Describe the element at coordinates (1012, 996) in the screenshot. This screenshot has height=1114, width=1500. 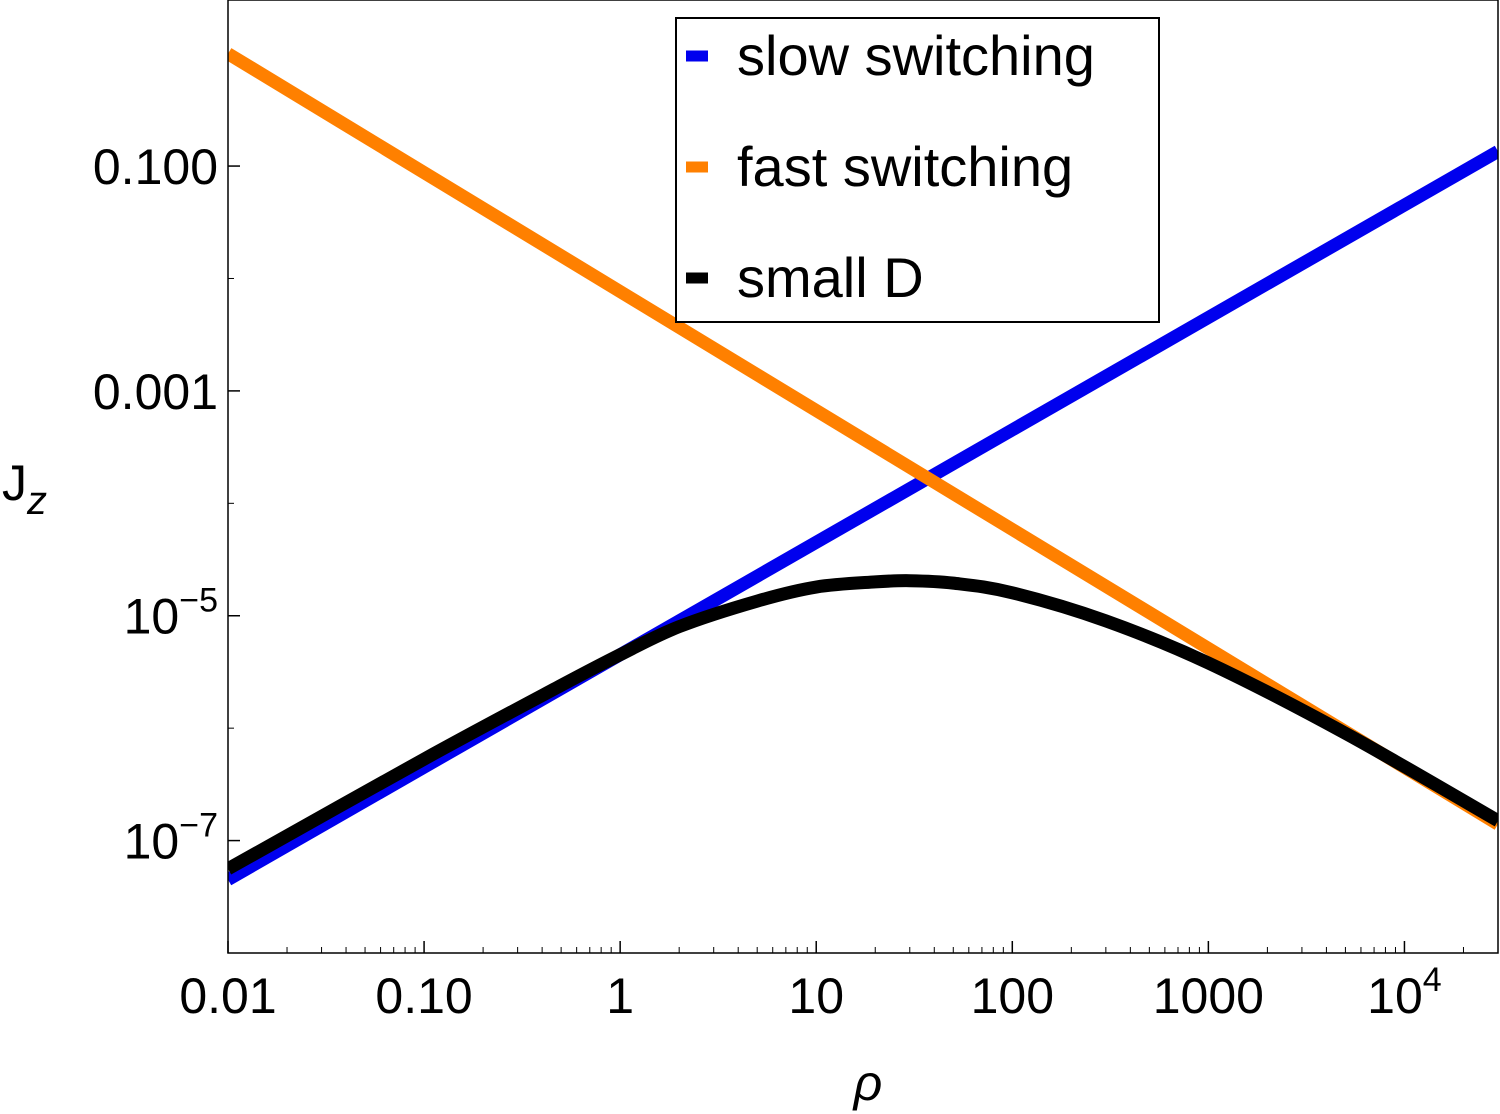
I see `x-tick-label: 100` at that location.